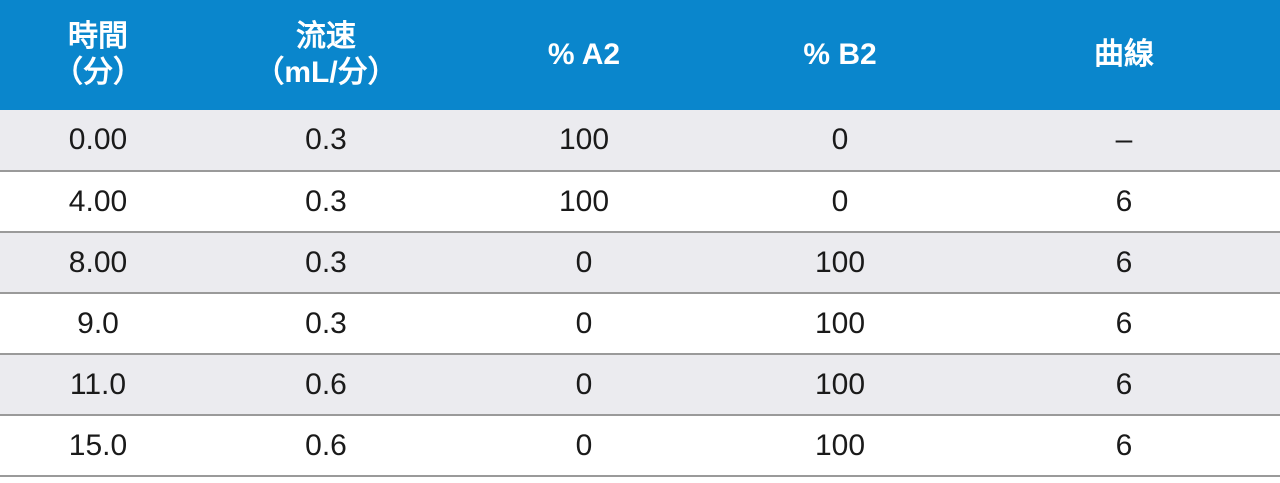  Describe the element at coordinates (640, 201) in the screenshot. I see `table-row: 4.00 0.3 100 0 6` at that location.